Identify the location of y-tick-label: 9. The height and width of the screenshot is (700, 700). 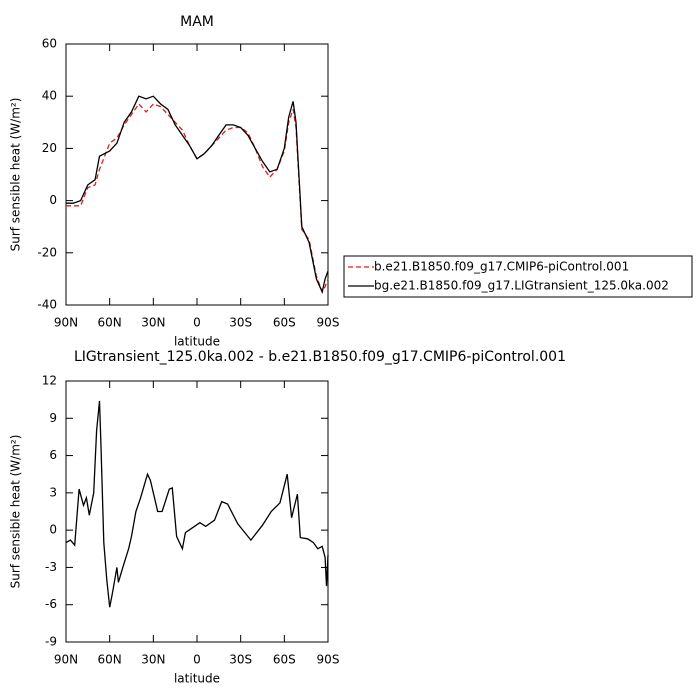
(53, 418).